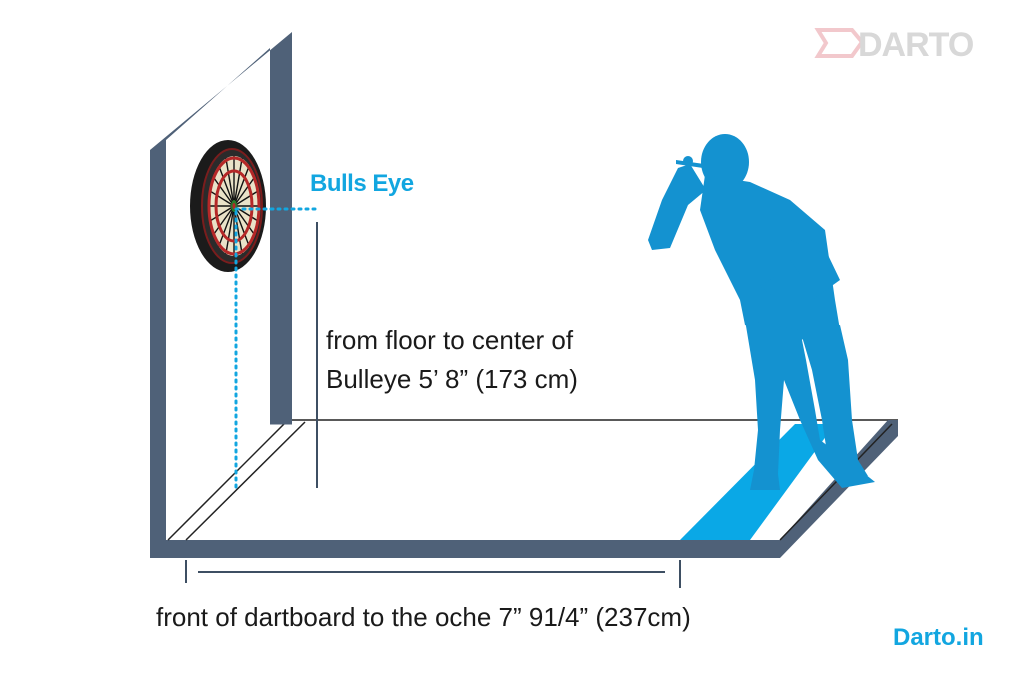 The height and width of the screenshot is (673, 1024). Describe the element at coordinates (452, 379) in the screenshot. I see `height-label-line-2: Bulleye 5’ 8” (173 cm)` at that location.